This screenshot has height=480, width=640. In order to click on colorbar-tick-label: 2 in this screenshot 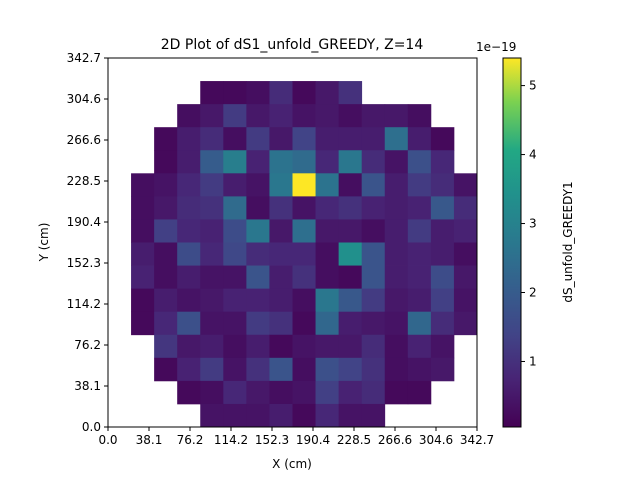, I will do `click(533, 293)`.